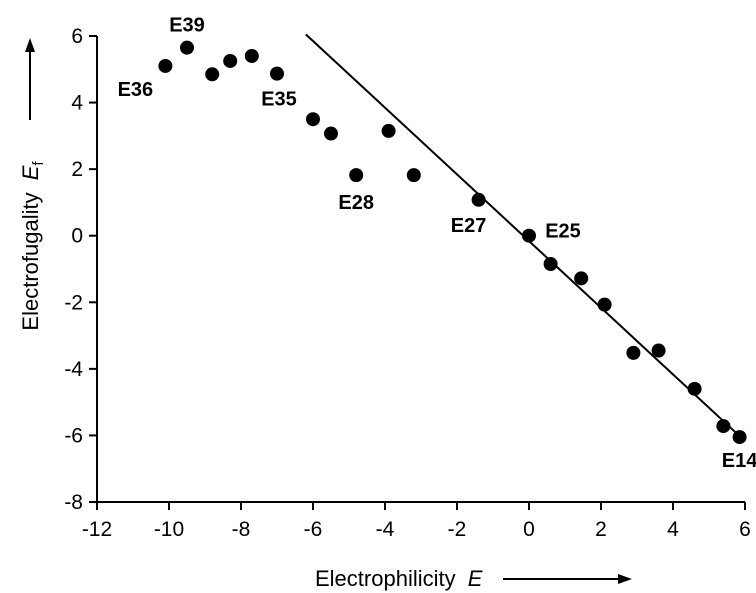  Describe the element at coordinates (469, 226) in the screenshot. I see `point-label: E27` at that location.